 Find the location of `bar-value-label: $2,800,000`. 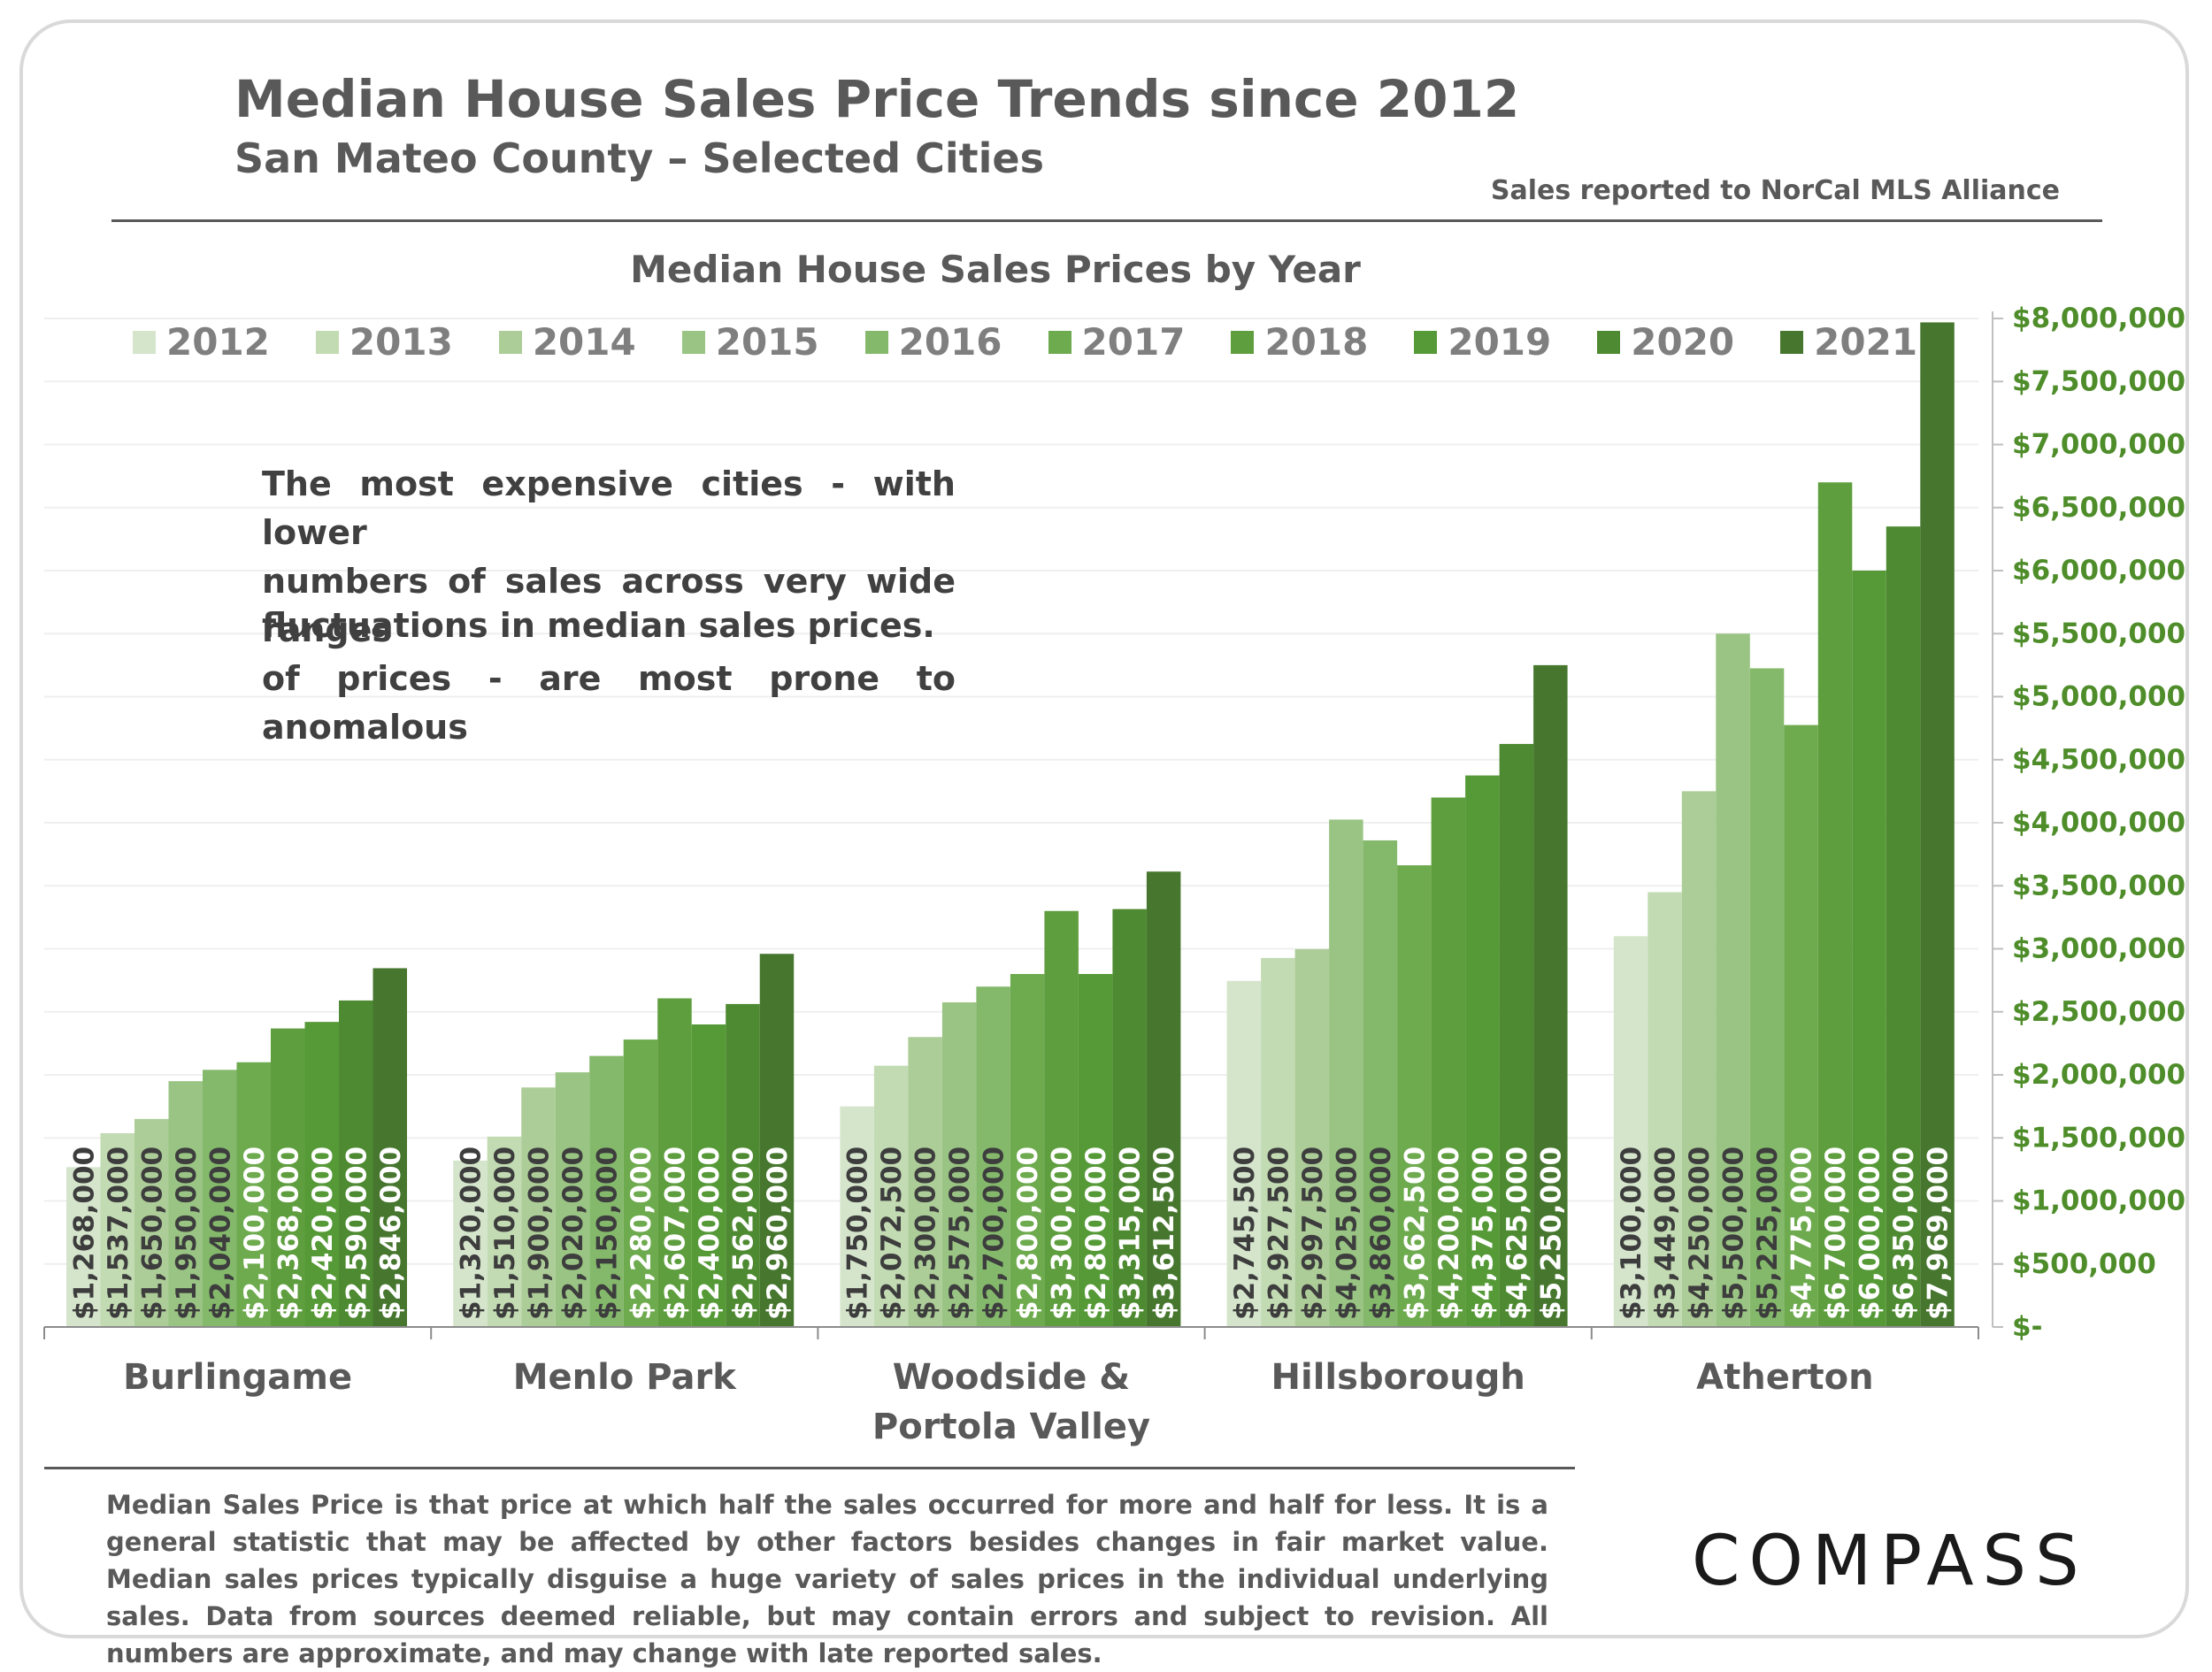

bar-value-label: $2,800,000 is located at coordinates (1028, 1233).